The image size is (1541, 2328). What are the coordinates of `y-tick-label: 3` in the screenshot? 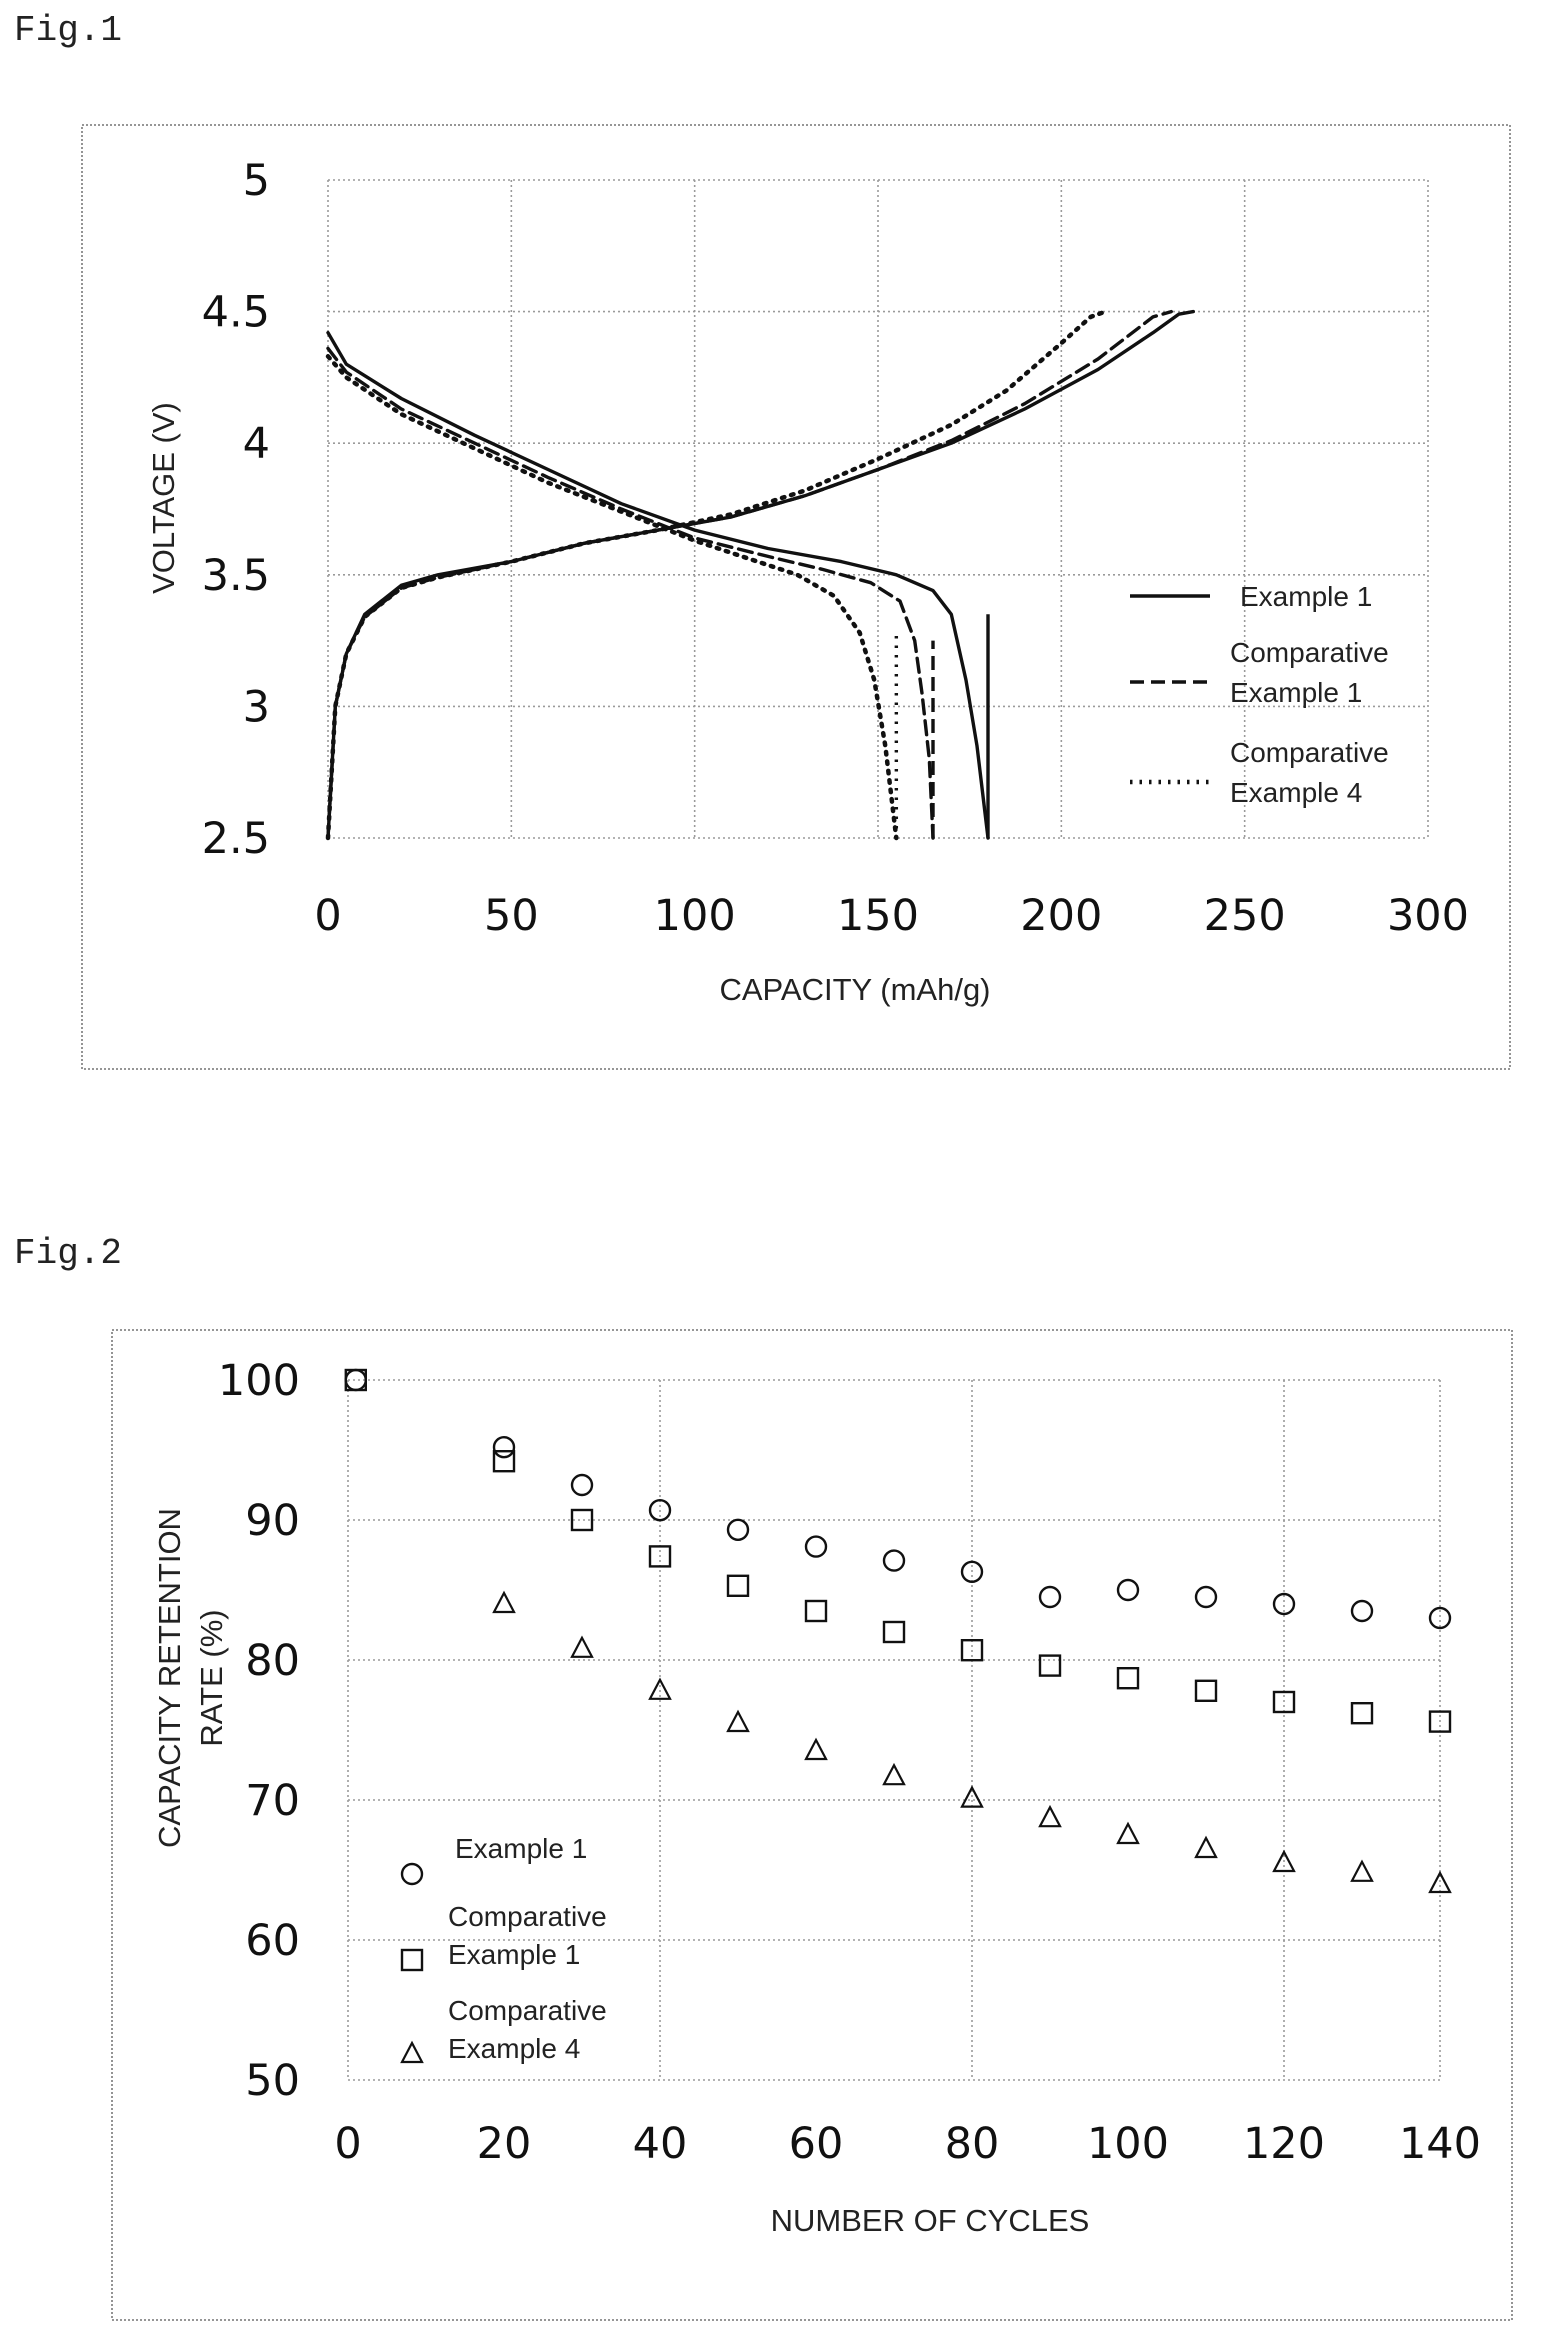 It's located at (256, 707).